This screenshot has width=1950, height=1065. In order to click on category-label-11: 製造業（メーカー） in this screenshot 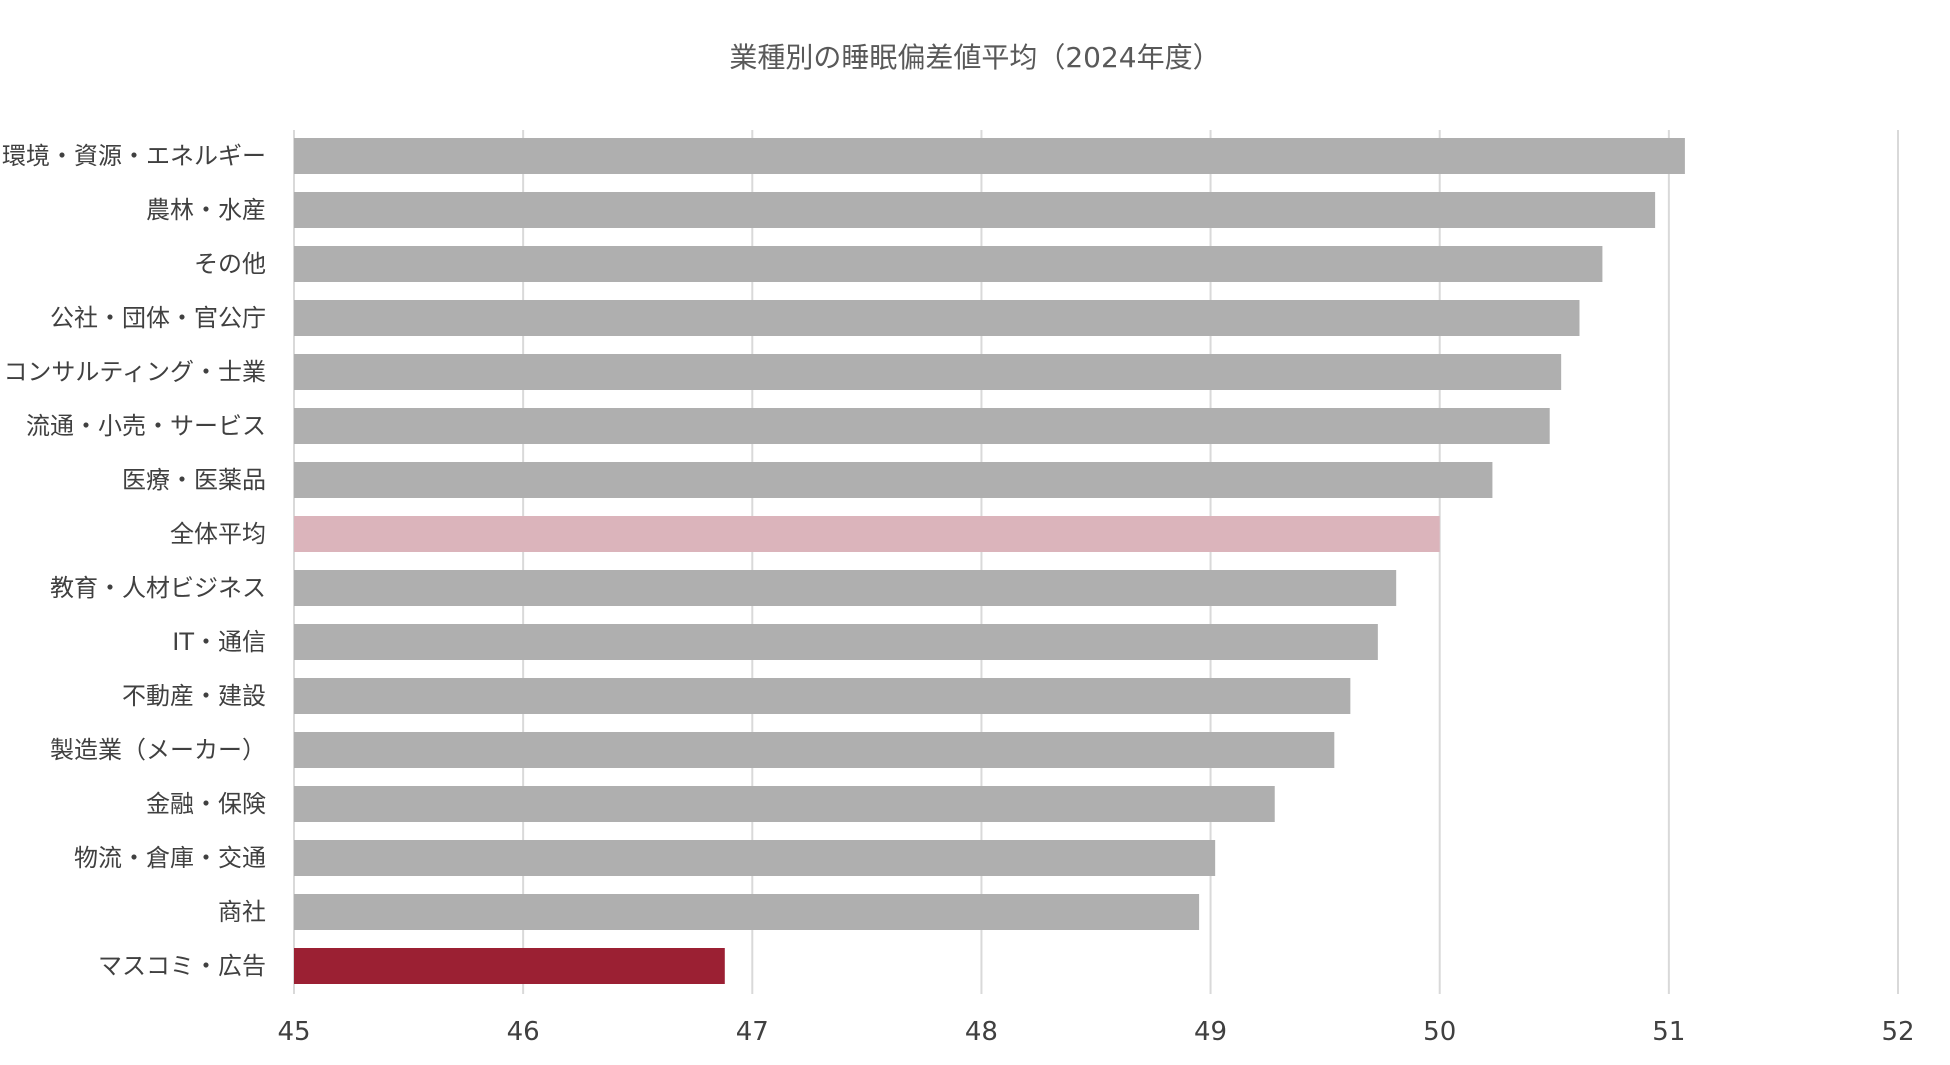, I will do `click(158, 750)`.